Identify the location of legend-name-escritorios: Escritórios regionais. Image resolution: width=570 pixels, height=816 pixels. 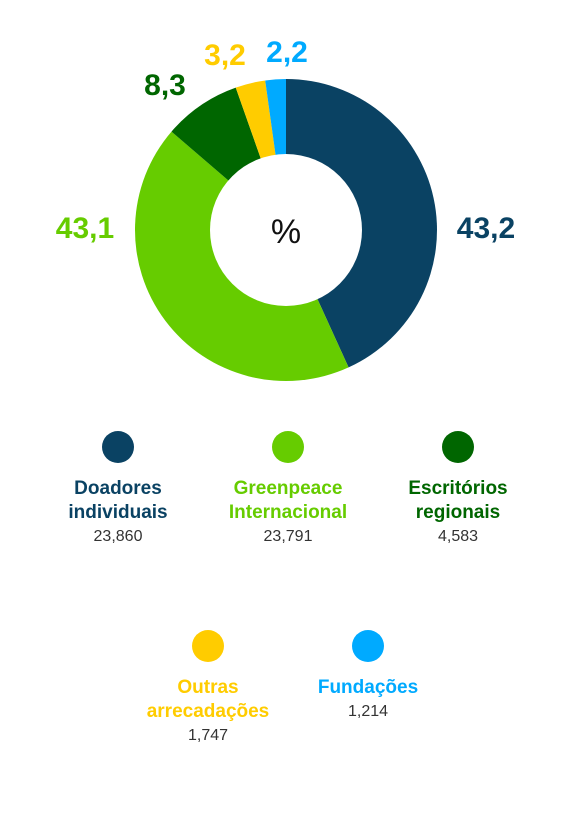
(458, 500).